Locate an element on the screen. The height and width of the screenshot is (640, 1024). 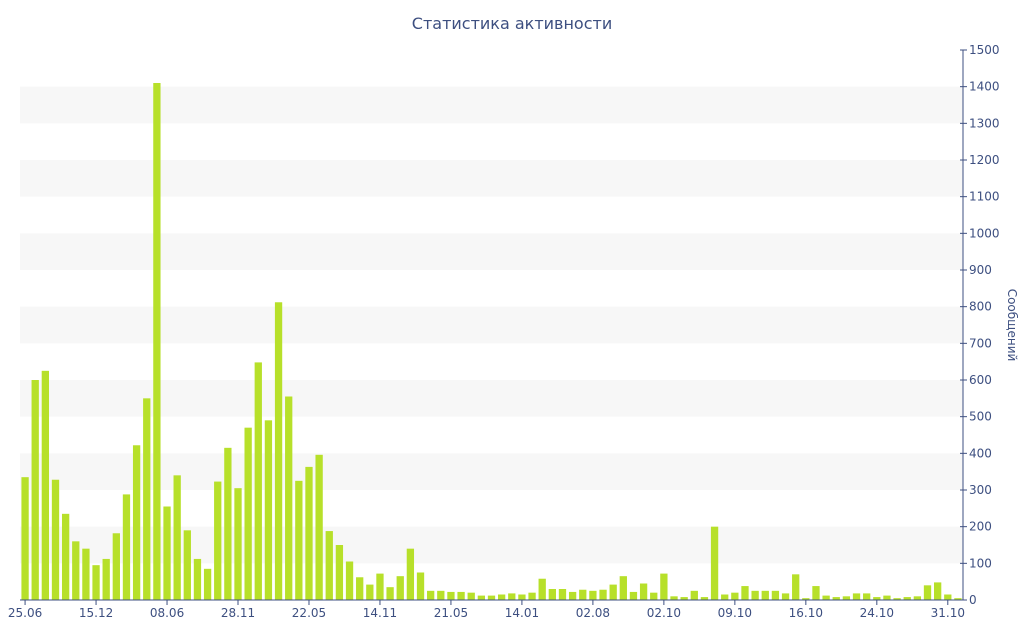
x-tick-label: 14.11 is located at coordinates (380, 613).